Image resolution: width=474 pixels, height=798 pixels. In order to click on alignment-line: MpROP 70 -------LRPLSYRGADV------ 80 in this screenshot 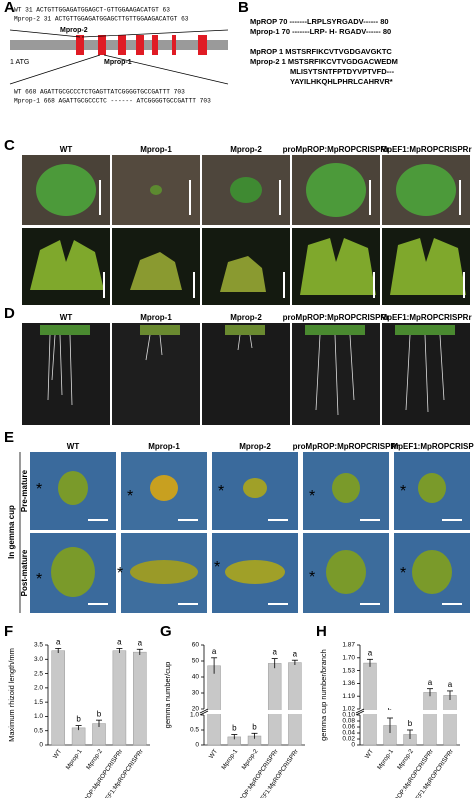, I will do `click(319, 21)`.